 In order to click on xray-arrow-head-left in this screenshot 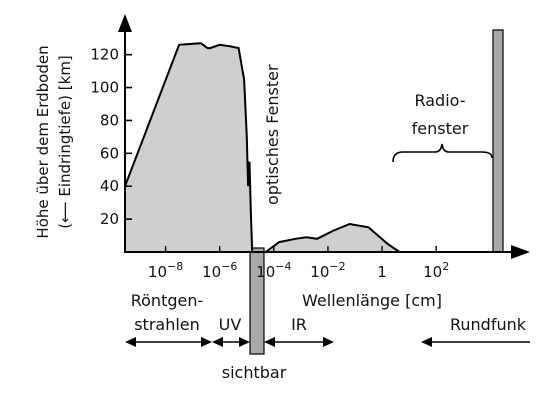, I will do `click(130, 342)`.